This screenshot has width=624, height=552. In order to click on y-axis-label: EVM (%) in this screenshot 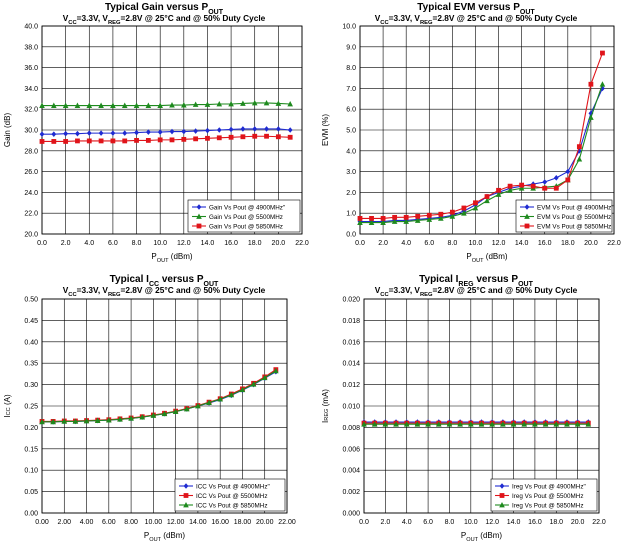, I will do `click(325, 130)`.